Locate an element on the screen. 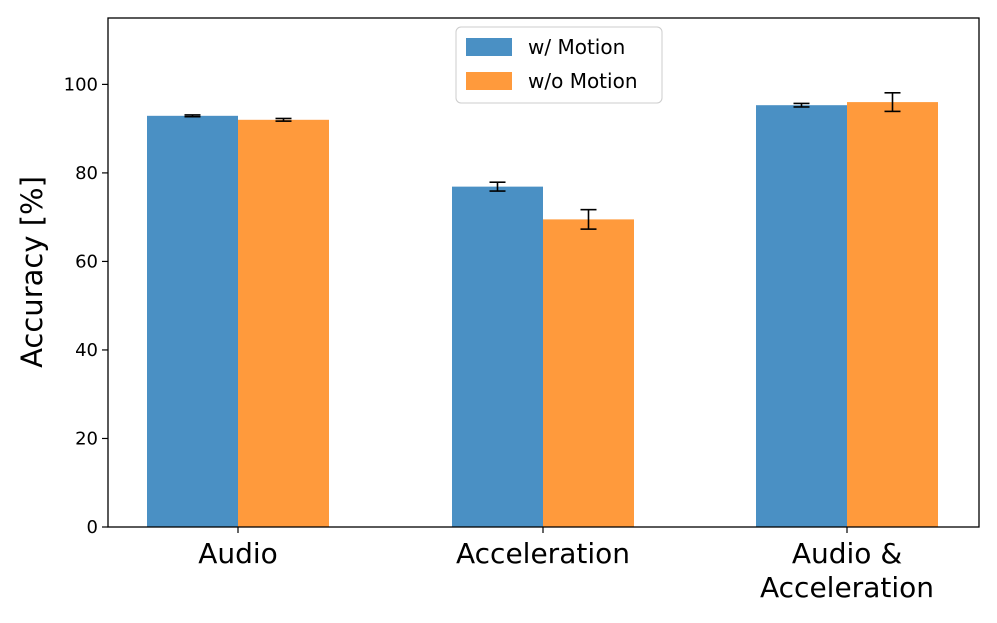 This screenshot has height=623, width=997. x-axis: Audio Acceleration Audio & Acceleration is located at coordinates (566, 565).